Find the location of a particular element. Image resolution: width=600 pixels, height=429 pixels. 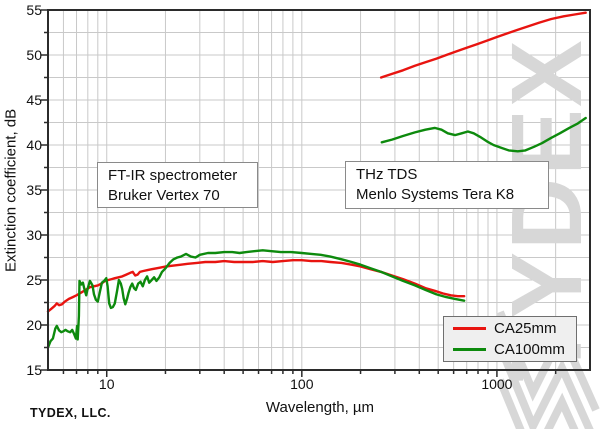

x-axis-title: Wavelength, µm is located at coordinates (320, 407).